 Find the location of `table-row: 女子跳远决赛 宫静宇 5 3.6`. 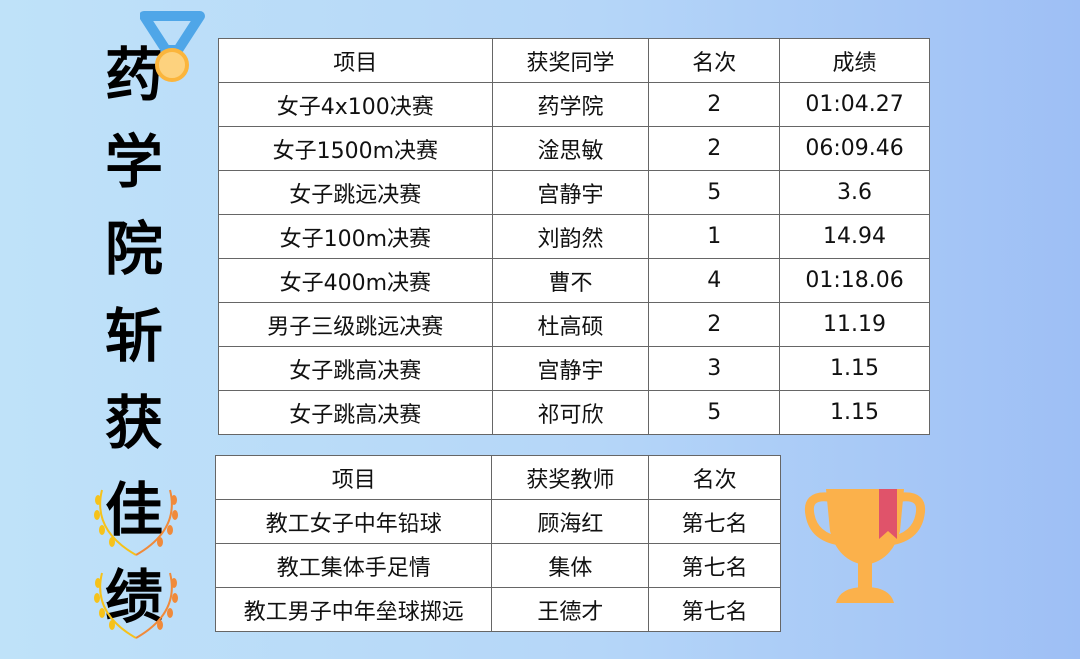

table-row: 女子跳远决赛 宫静宇 5 3.6 is located at coordinates (574, 192).